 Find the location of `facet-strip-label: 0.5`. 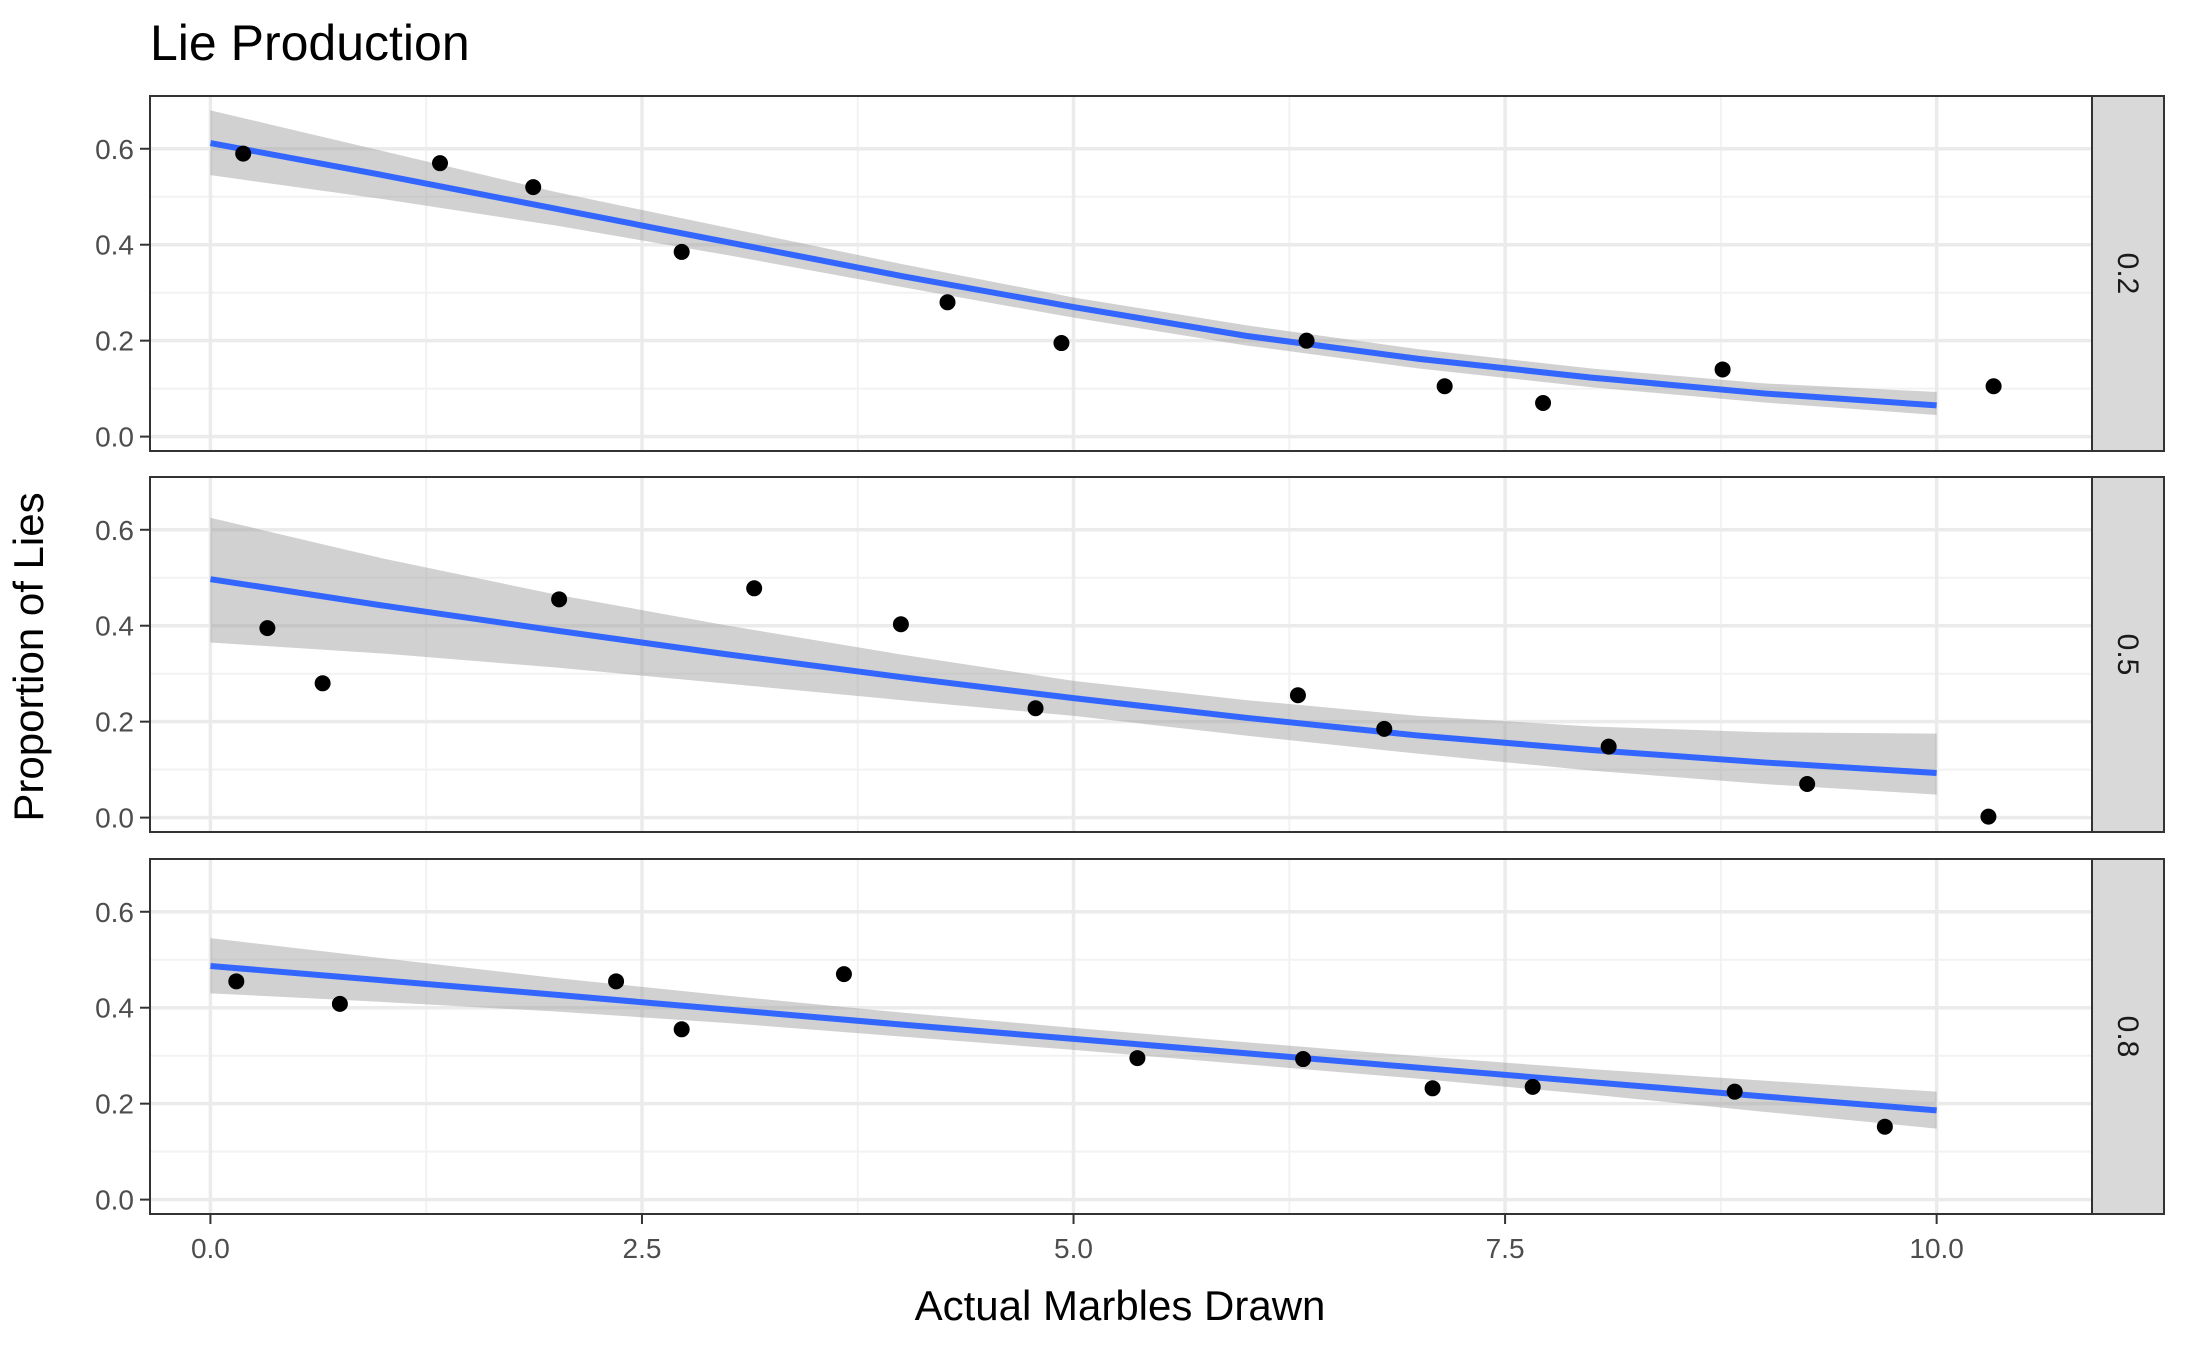

facet-strip-label: 0.5 is located at coordinates (2127, 655).